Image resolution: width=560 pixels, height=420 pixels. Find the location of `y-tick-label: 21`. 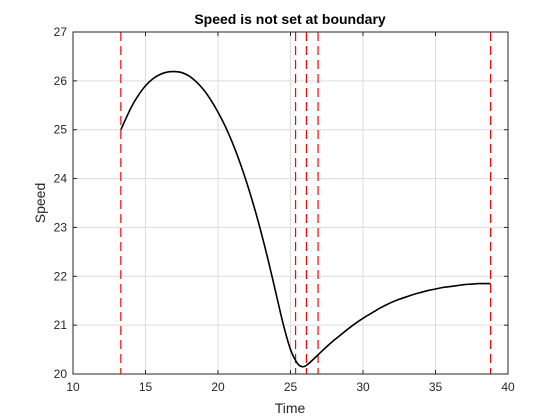

y-tick-label: 21 is located at coordinates (61, 325).